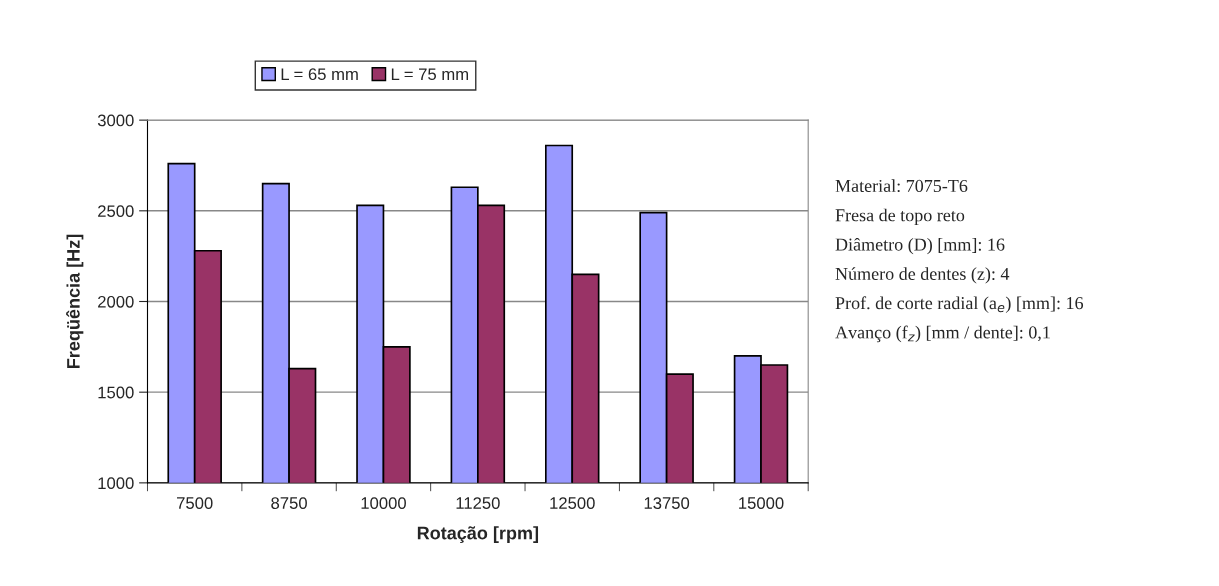 The height and width of the screenshot is (586, 1219). Describe the element at coordinates (75, 301) in the screenshot. I see `y-axis-title: Freqüência [Hz]` at that location.